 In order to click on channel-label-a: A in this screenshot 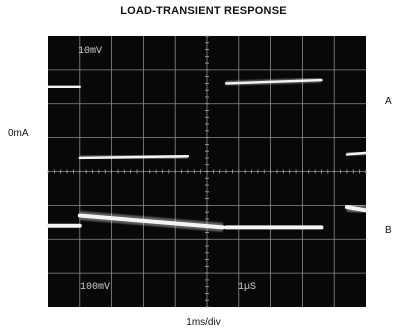, I will do `click(388, 101)`.